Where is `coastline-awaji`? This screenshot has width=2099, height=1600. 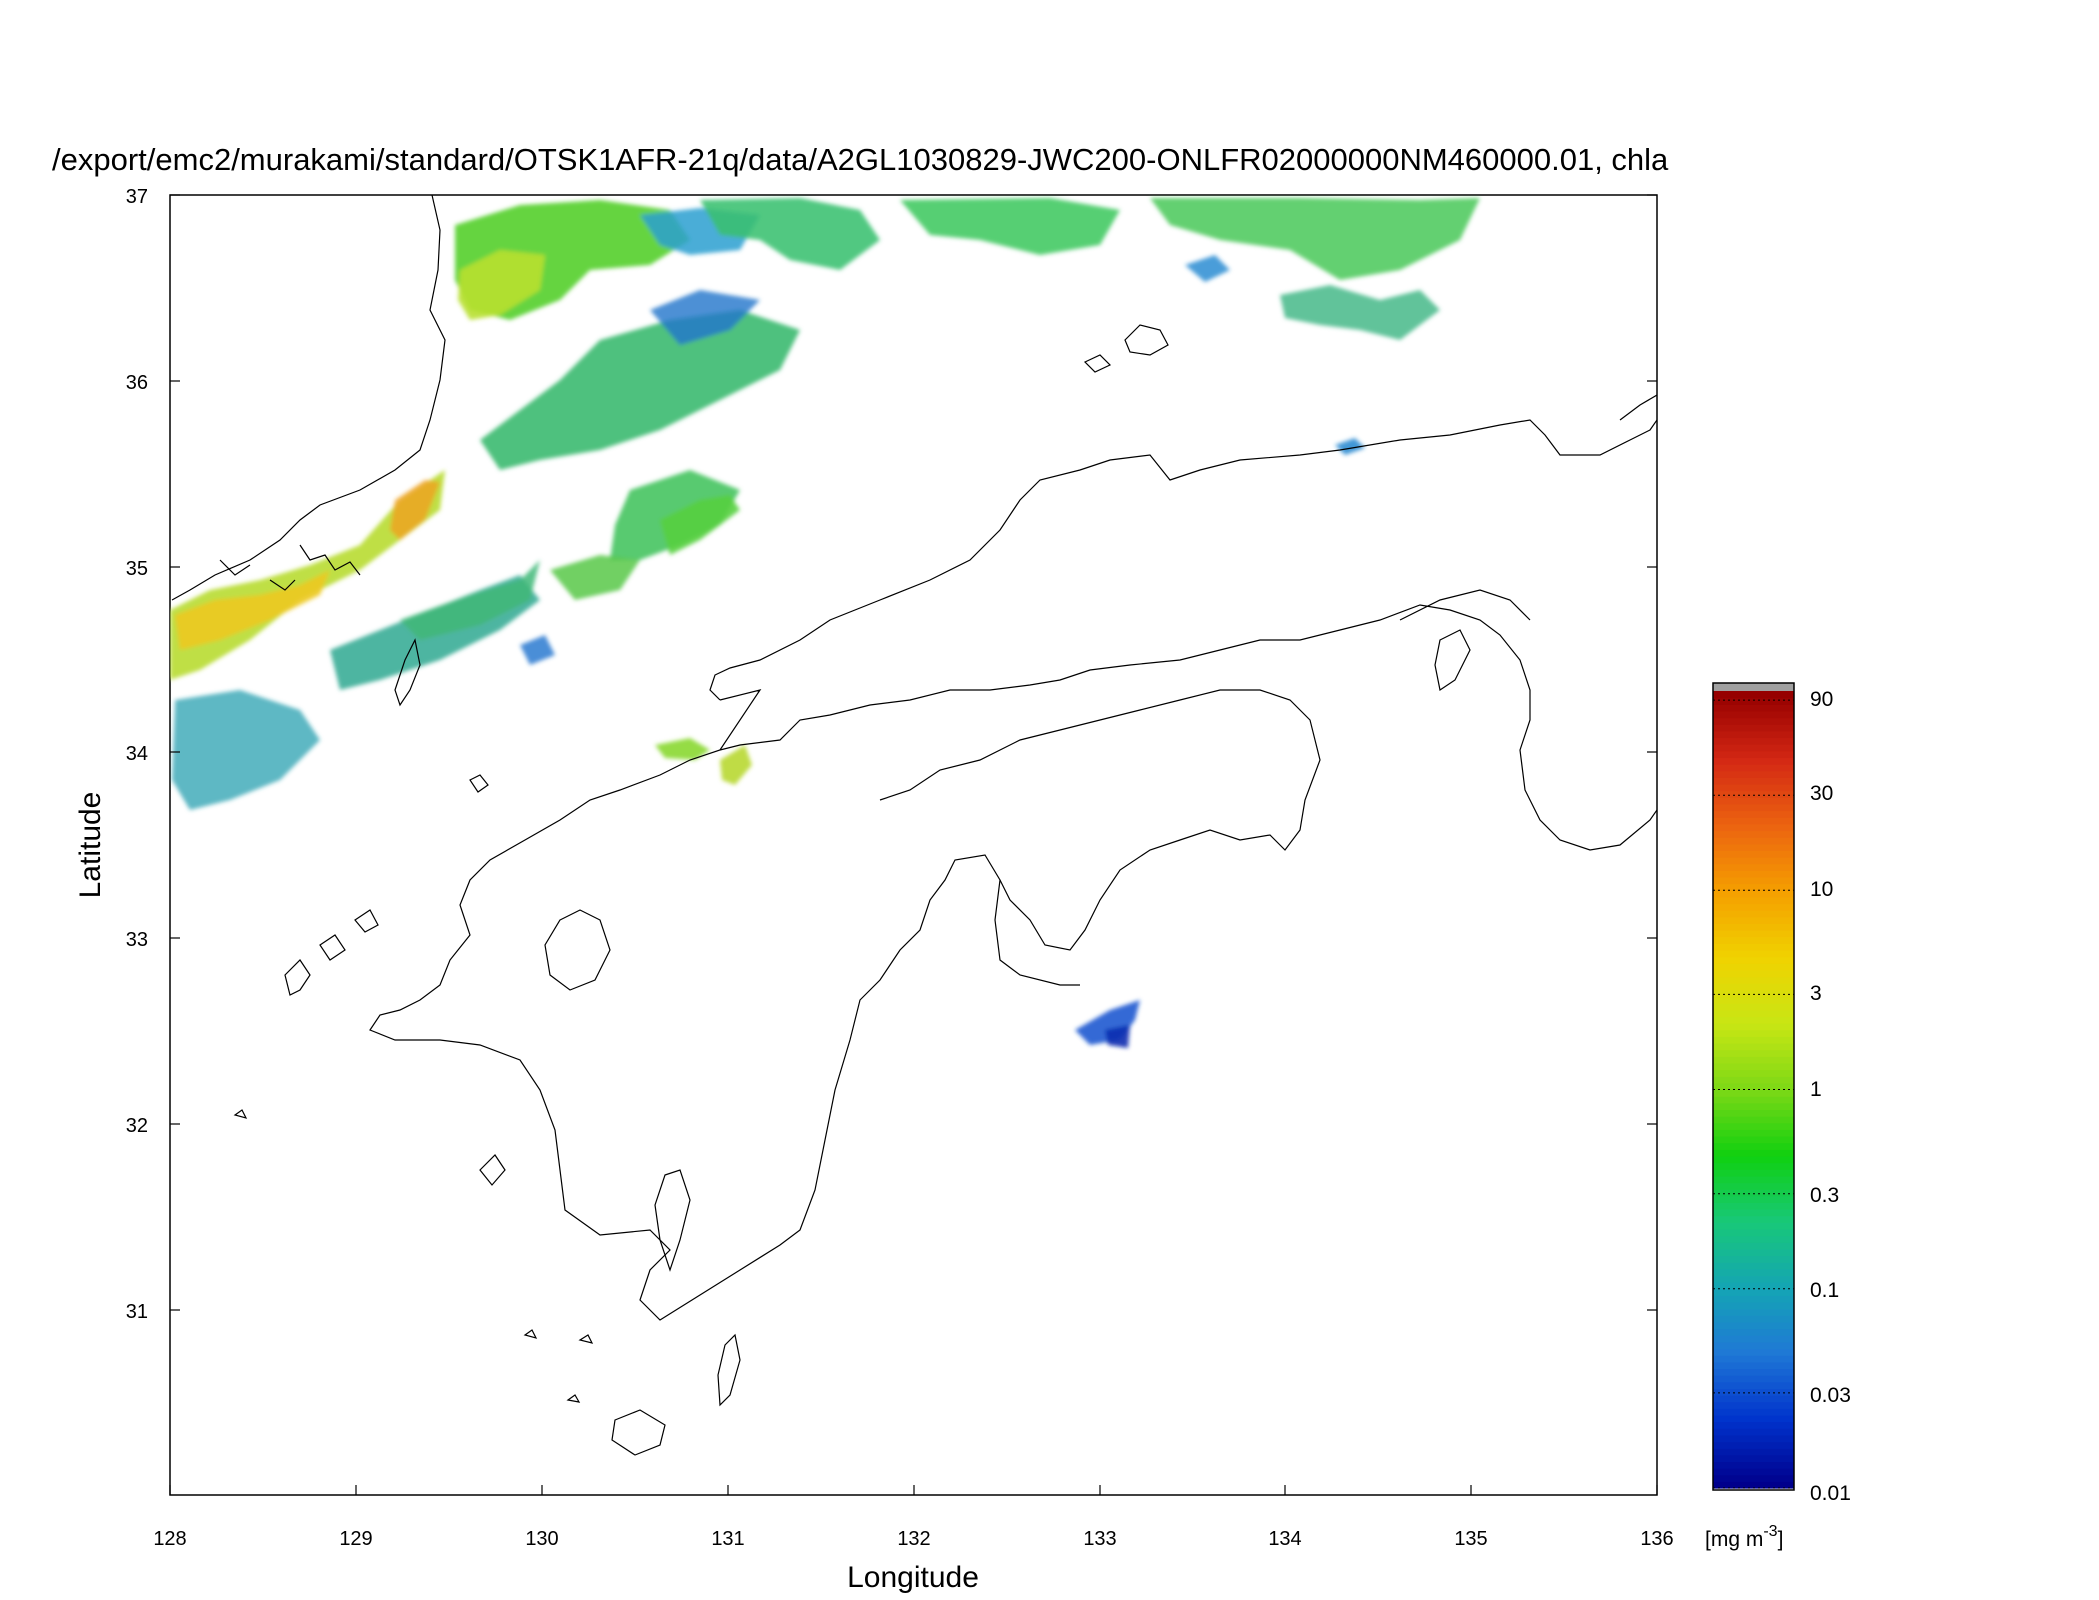
coastline-awaji is located at coordinates (1452, 660).